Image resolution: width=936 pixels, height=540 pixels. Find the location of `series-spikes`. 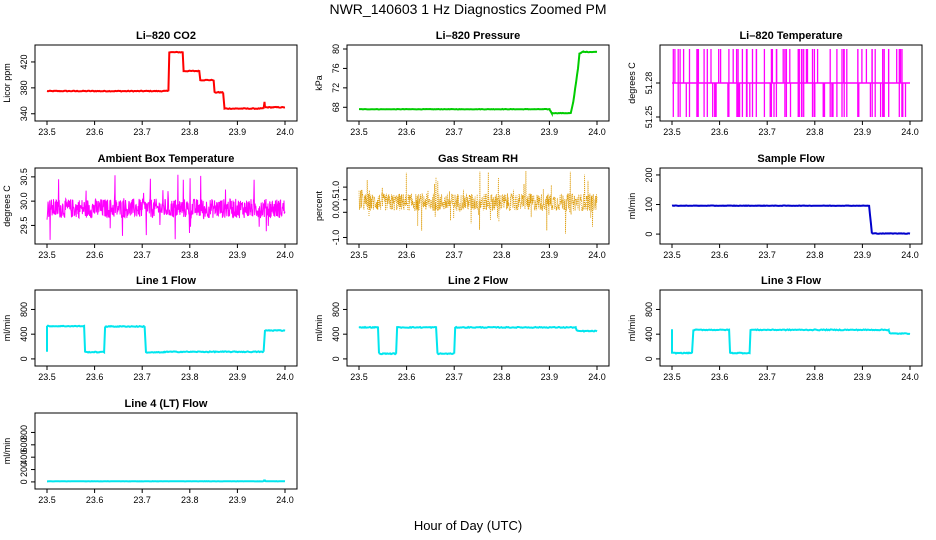

series-spikes is located at coordinates (789, 83).